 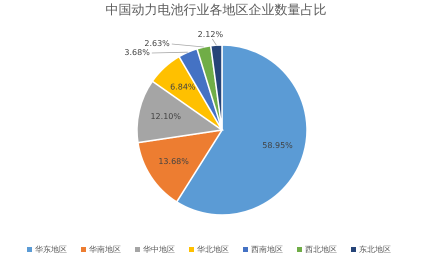 What do you see at coordinates (216, 10) in the screenshot?
I see `chart-title: 中国动力电池行业各地区企业数量占比` at bounding box center [216, 10].